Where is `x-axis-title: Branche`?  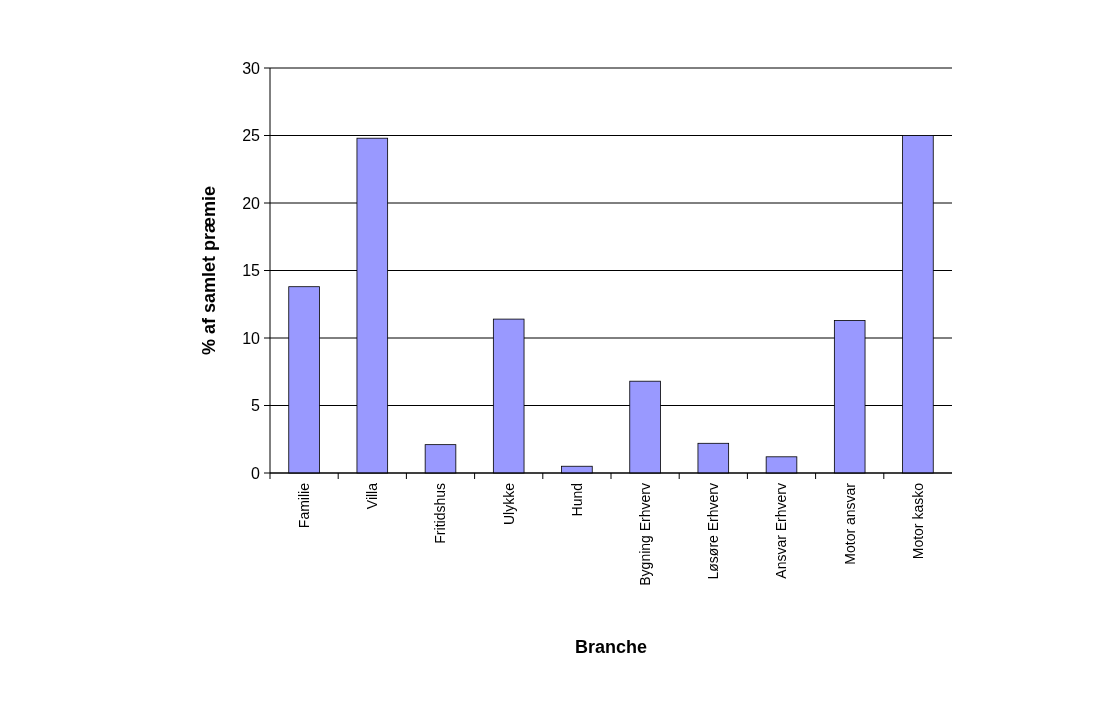
x-axis-title: Branche is located at coordinates (611, 647).